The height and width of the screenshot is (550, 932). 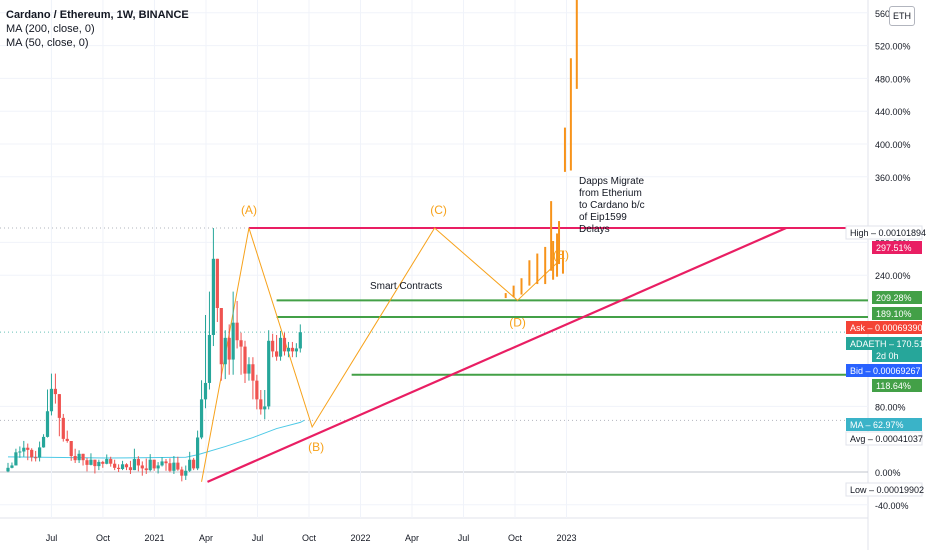 I want to click on y-tick-label: 520.00%, so click(x=893, y=47).